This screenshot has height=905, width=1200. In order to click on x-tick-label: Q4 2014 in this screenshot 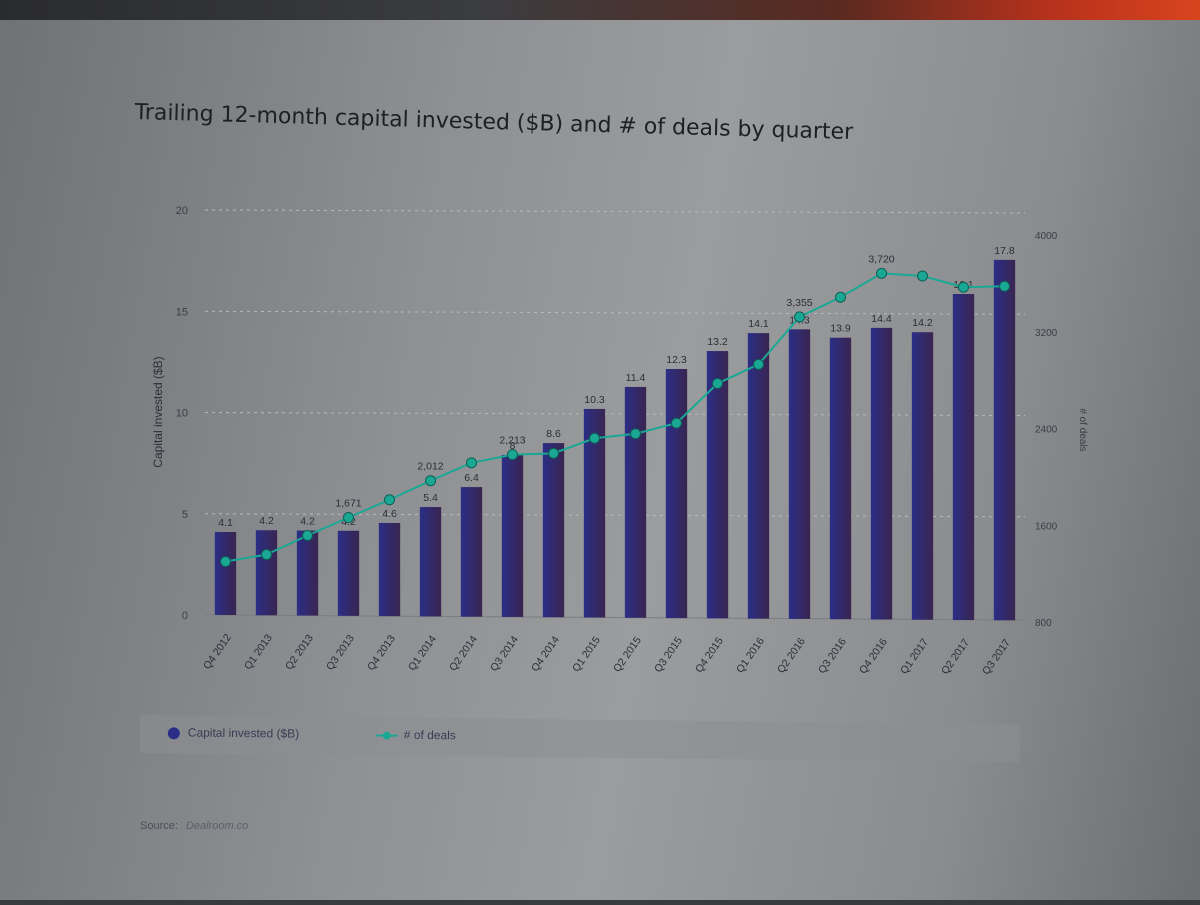, I will do `click(545, 654)`.